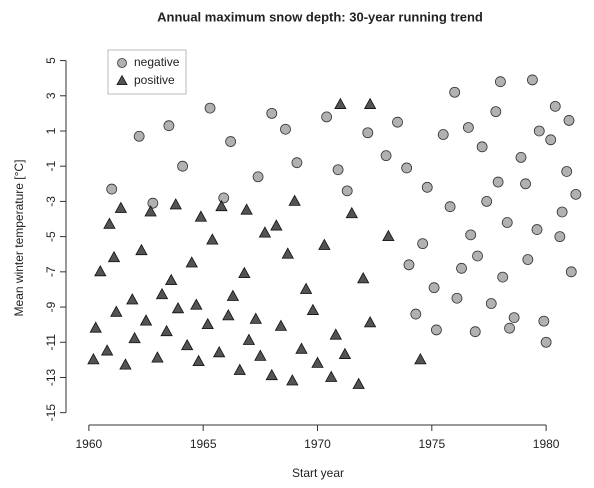 The width and height of the screenshot is (594, 488). Describe the element at coordinates (431, 444) in the screenshot. I see `x-tick-label: 1975` at that location.